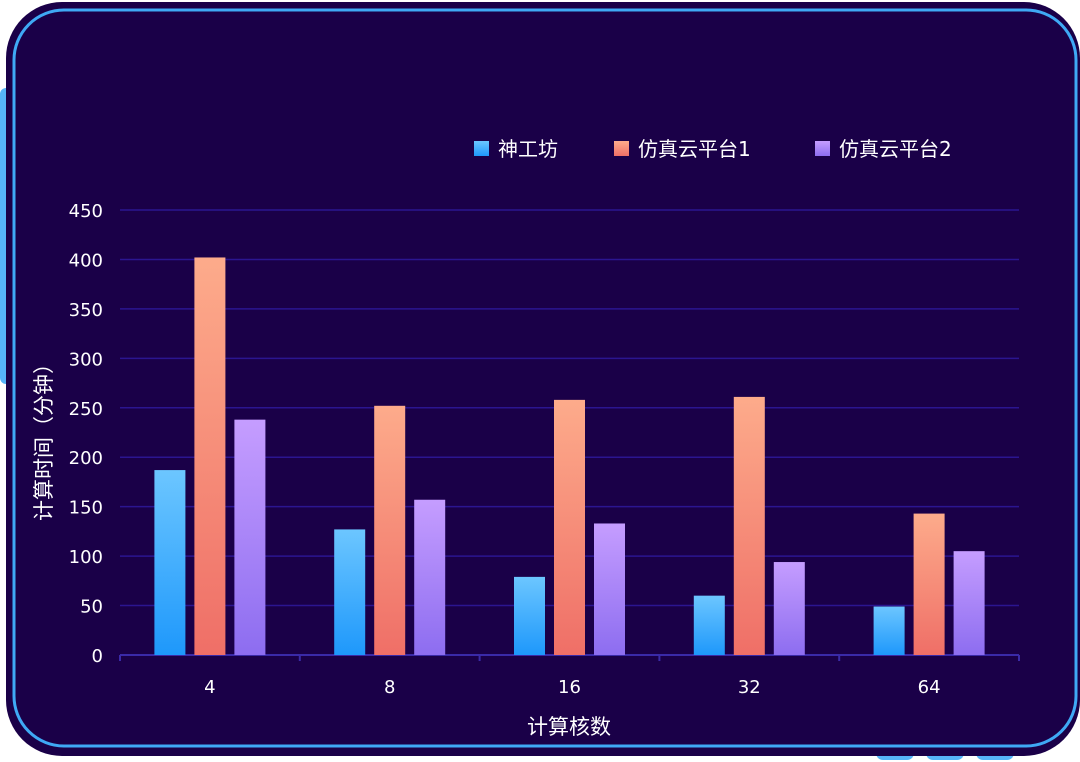 The height and width of the screenshot is (762, 1080). Describe the element at coordinates (86, 359) in the screenshot. I see `y-tick-label: 300` at that location.